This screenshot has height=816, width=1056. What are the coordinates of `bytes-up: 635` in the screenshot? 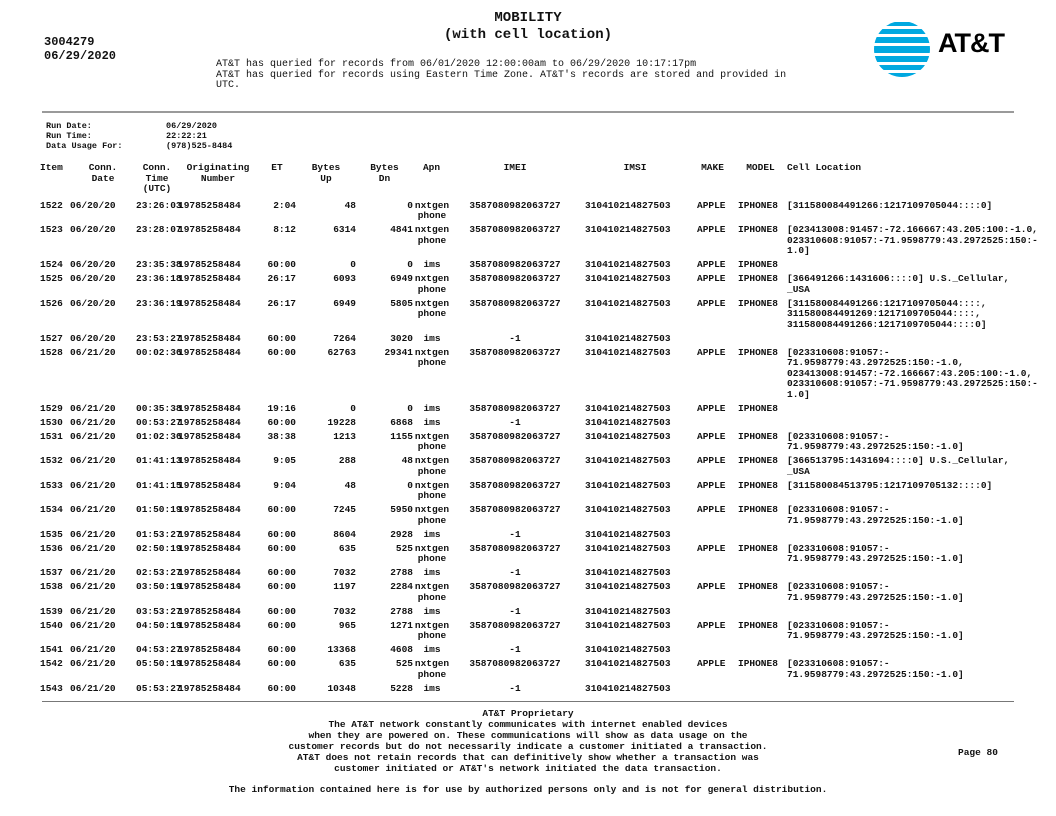 It's located at (347, 663).